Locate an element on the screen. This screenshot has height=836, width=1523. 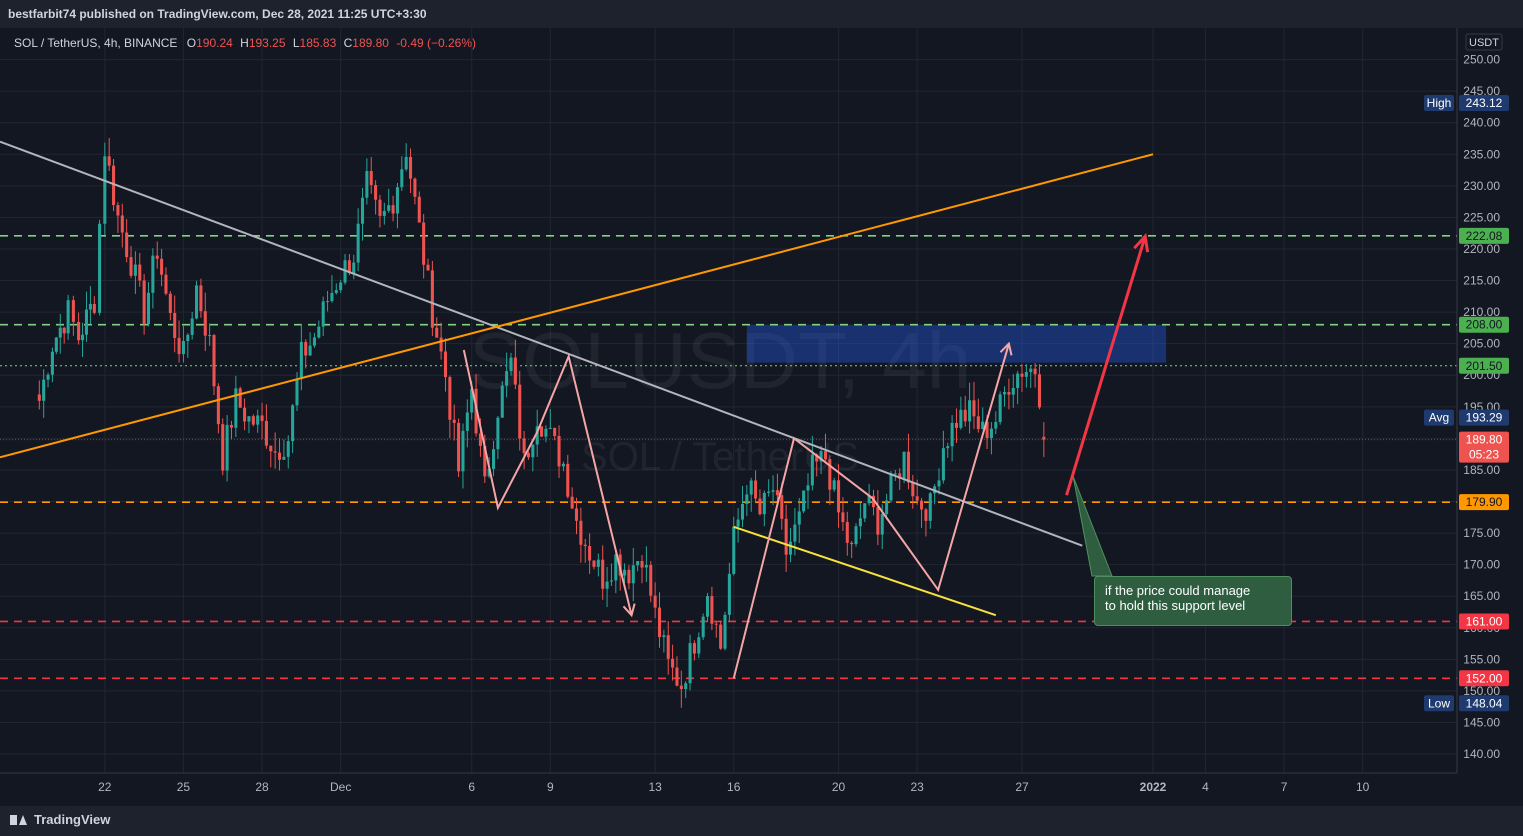
price-tick-label: 150.00 is located at coordinates (1481, 691).